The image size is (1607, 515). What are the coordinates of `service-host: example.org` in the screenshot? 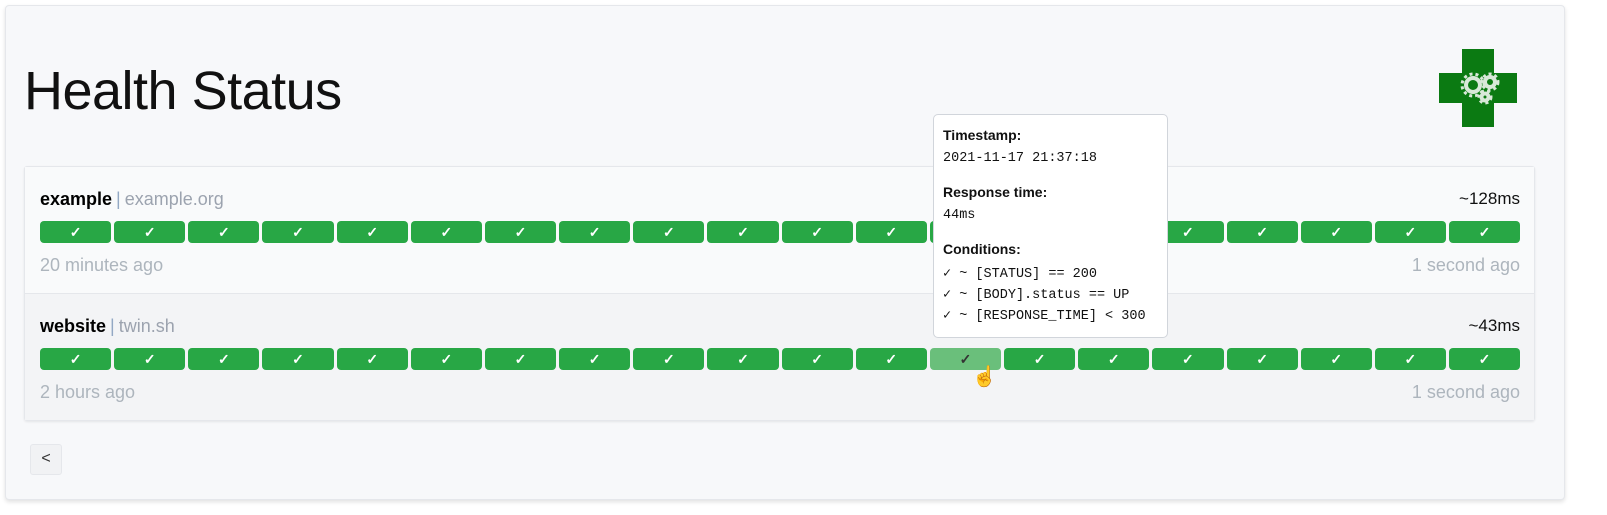 It's located at (174, 199).